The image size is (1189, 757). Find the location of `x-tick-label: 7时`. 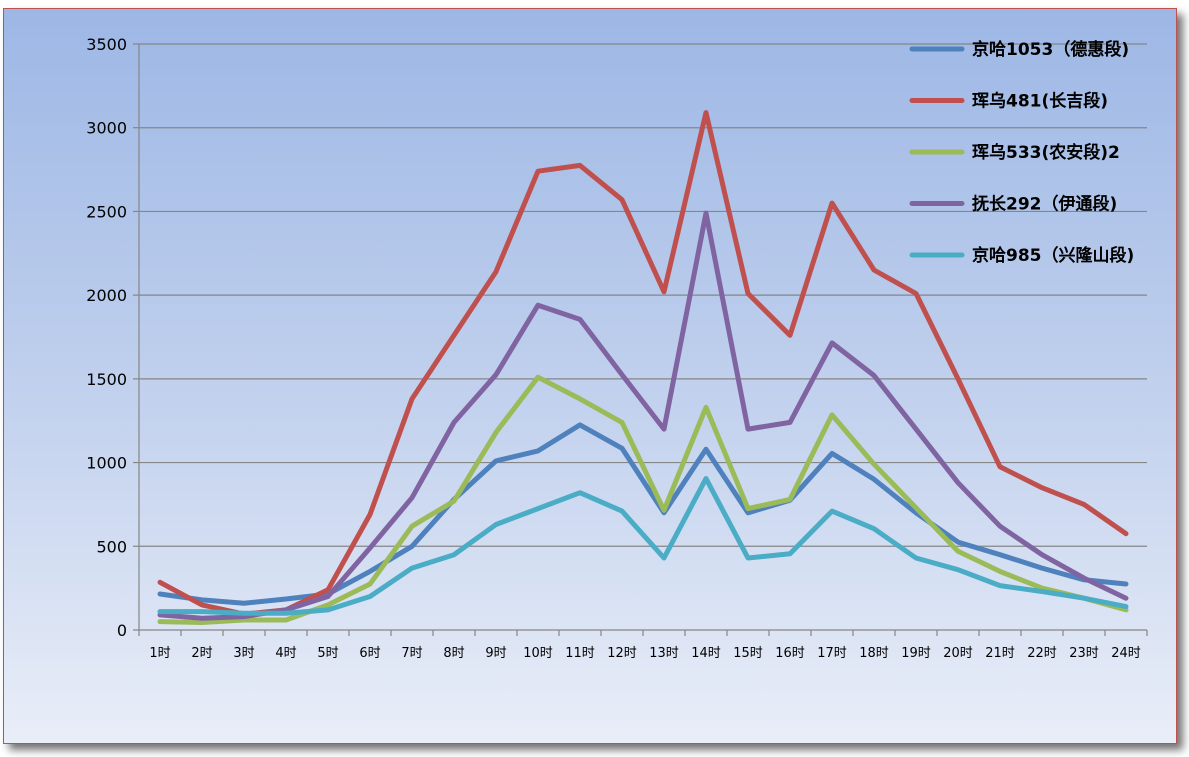

x-tick-label: 7时 is located at coordinates (411, 653).